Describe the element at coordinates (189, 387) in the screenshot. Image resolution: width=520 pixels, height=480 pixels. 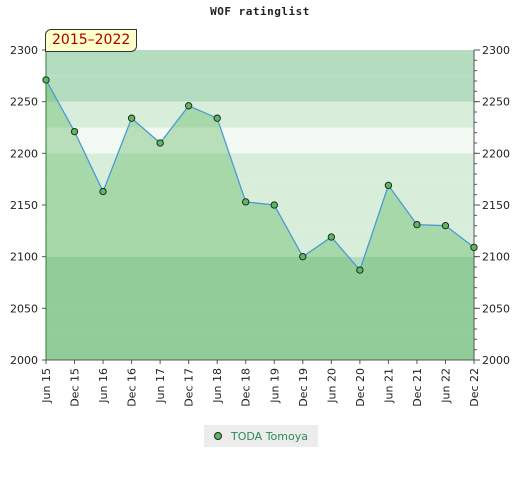
I see `x-tick-label: Dec 17` at that location.